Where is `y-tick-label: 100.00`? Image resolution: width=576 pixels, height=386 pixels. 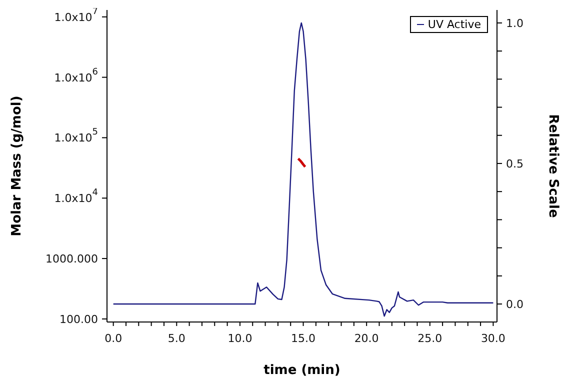
y-tick-label: 100.00 is located at coordinates (79, 319).